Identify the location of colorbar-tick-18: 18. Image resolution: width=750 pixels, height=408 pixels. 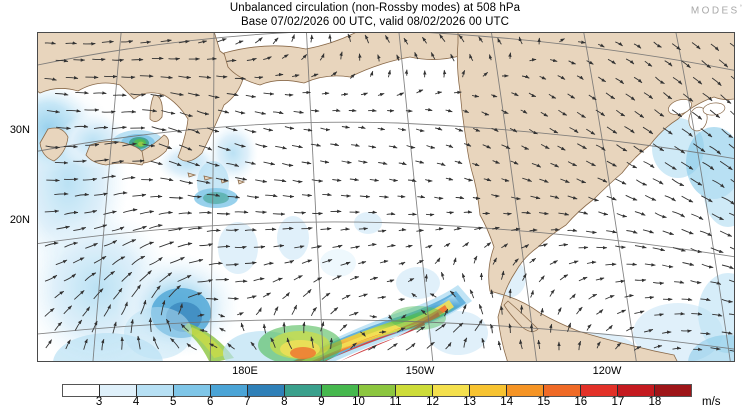
(655, 402).